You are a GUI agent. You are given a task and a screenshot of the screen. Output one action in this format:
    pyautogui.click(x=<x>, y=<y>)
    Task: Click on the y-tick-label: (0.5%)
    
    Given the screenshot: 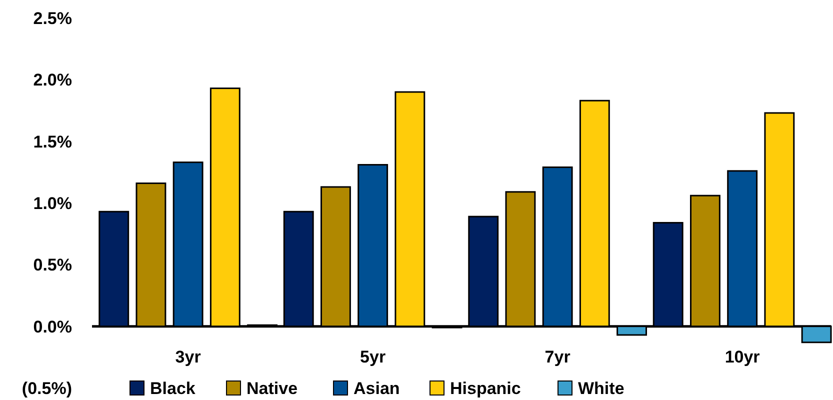 What is the action you would take?
    pyautogui.click(x=47, y=388)
    